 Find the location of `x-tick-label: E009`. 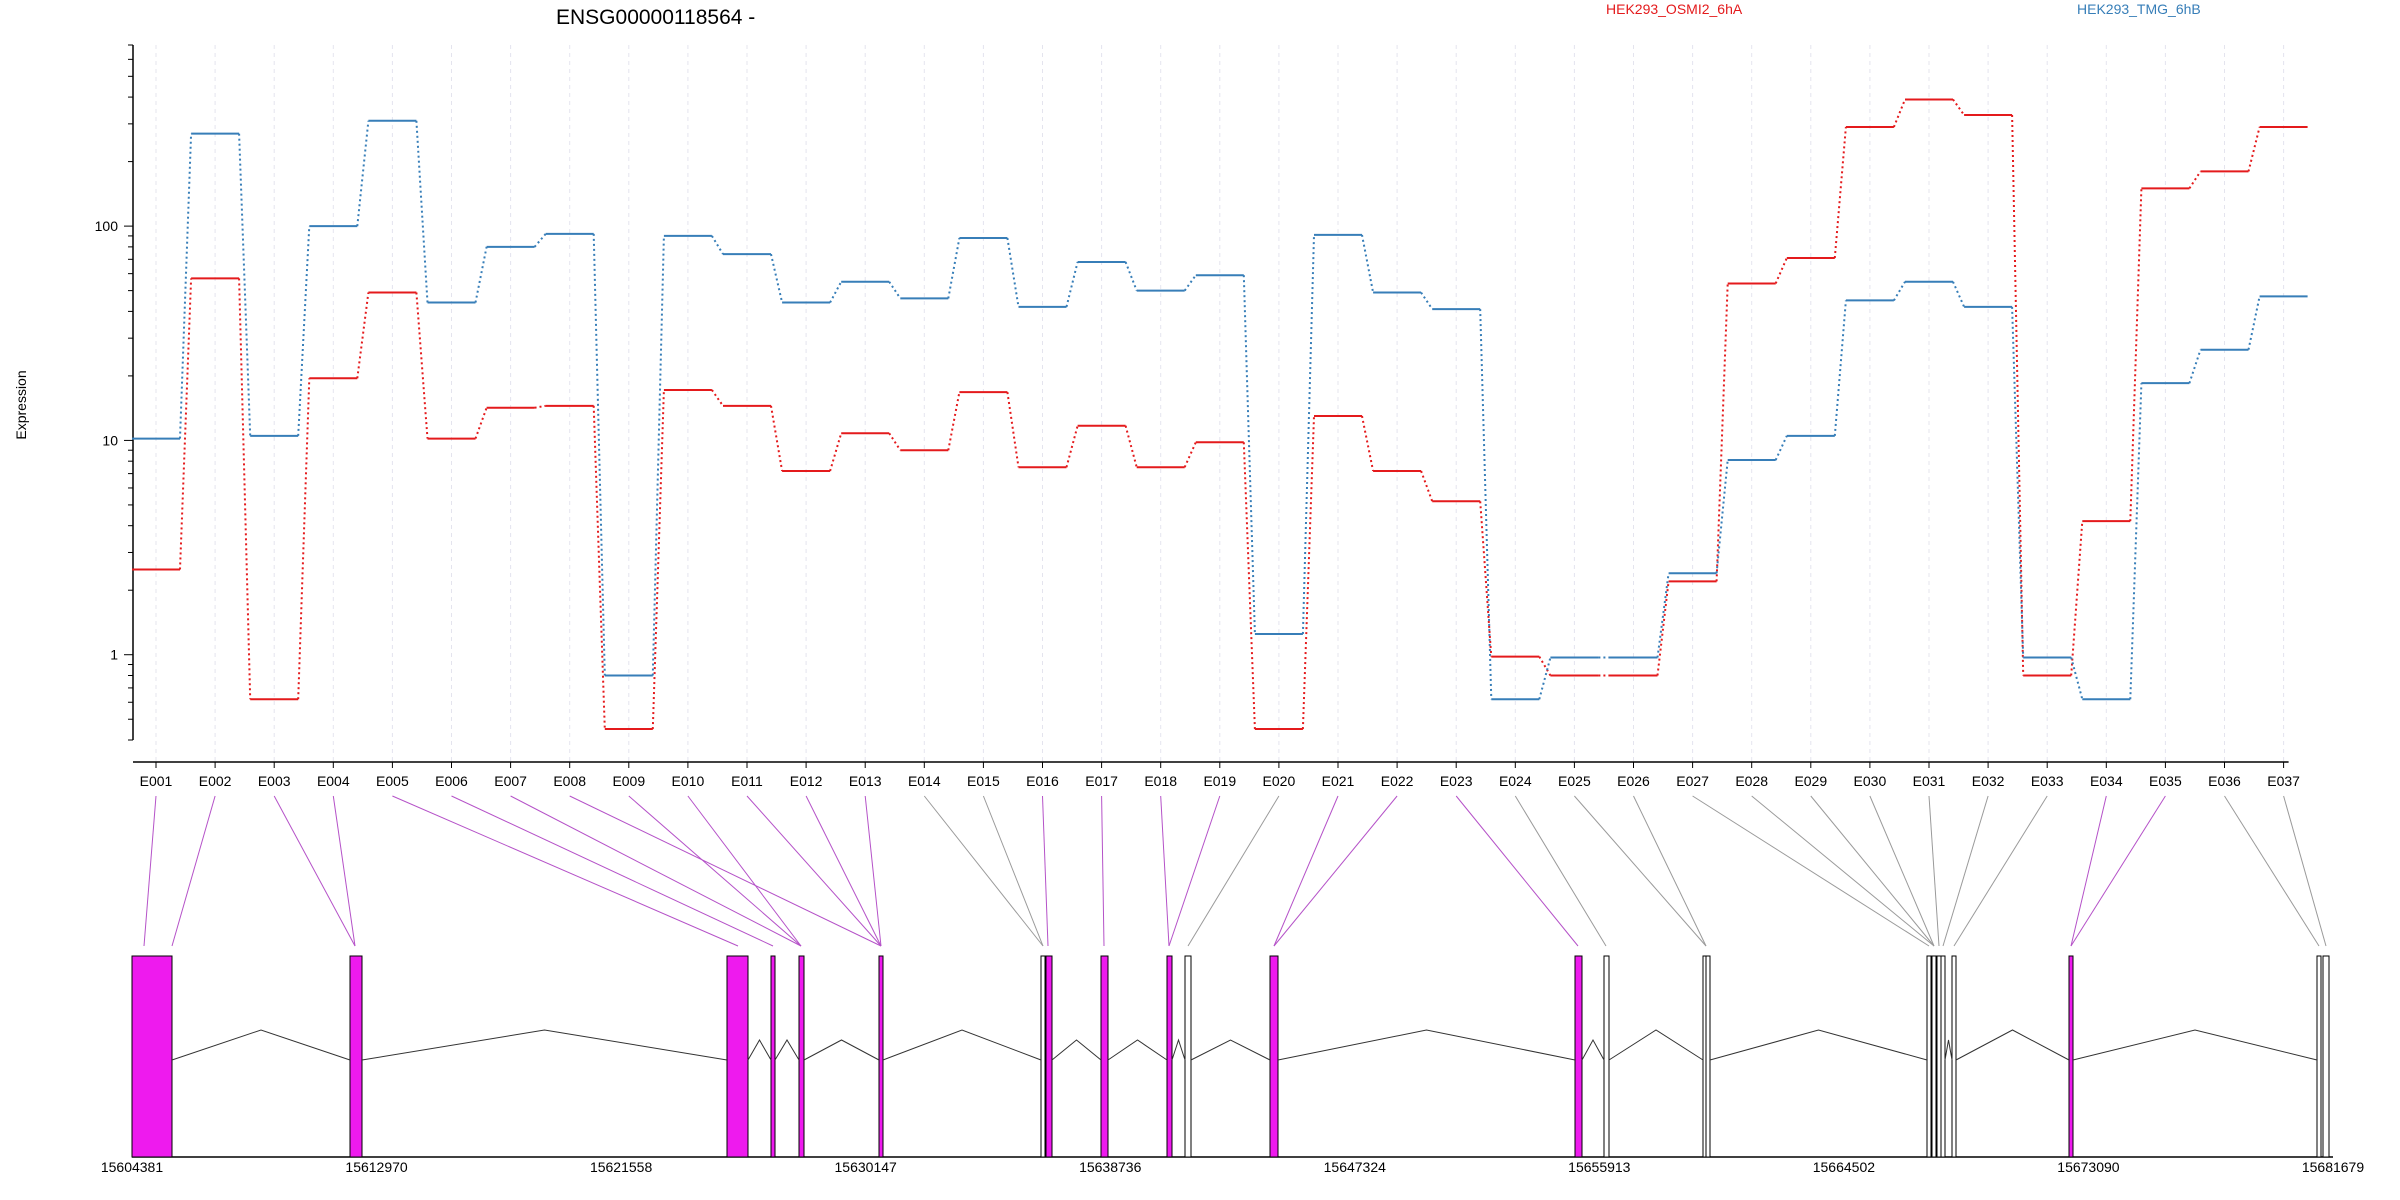

x-tick-label: E009 is located at coordinates (628, 781).